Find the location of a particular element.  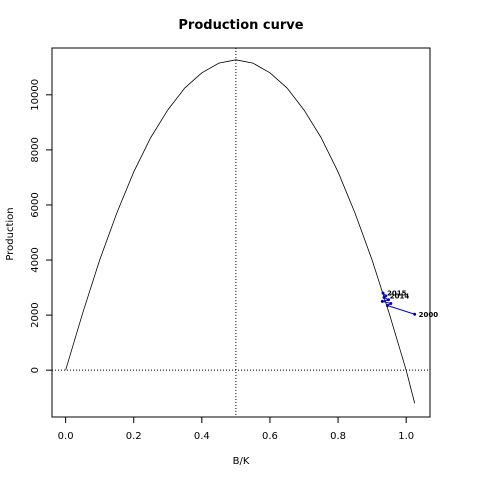

x-tick-label: 0.8 is located at coordinates (338, 436).